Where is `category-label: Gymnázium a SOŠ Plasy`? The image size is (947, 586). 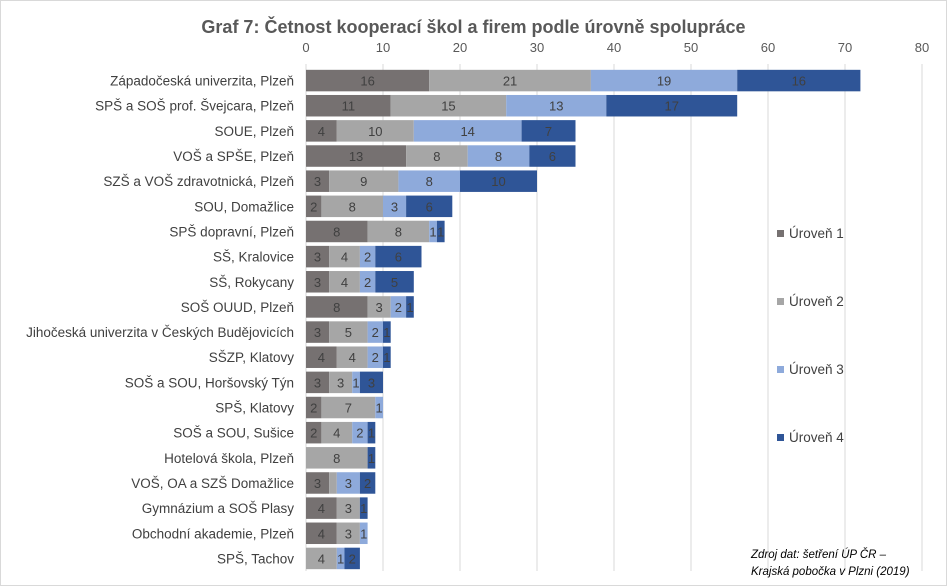
category-label: Gymnázium a SOŠ Plasy is located at coordinates (218, 508).